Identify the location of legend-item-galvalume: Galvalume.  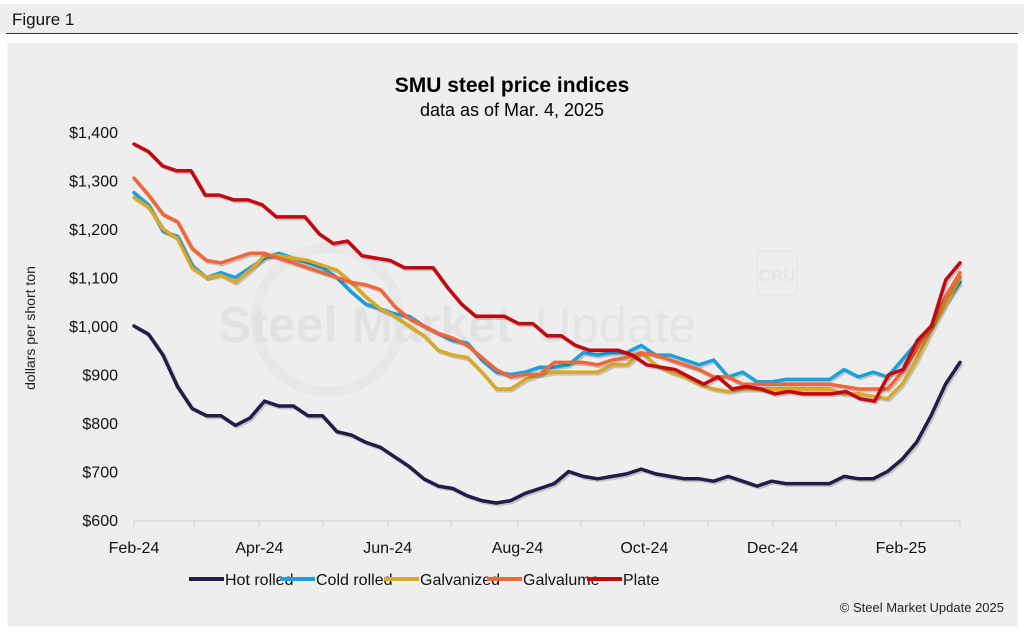
(543, 580).